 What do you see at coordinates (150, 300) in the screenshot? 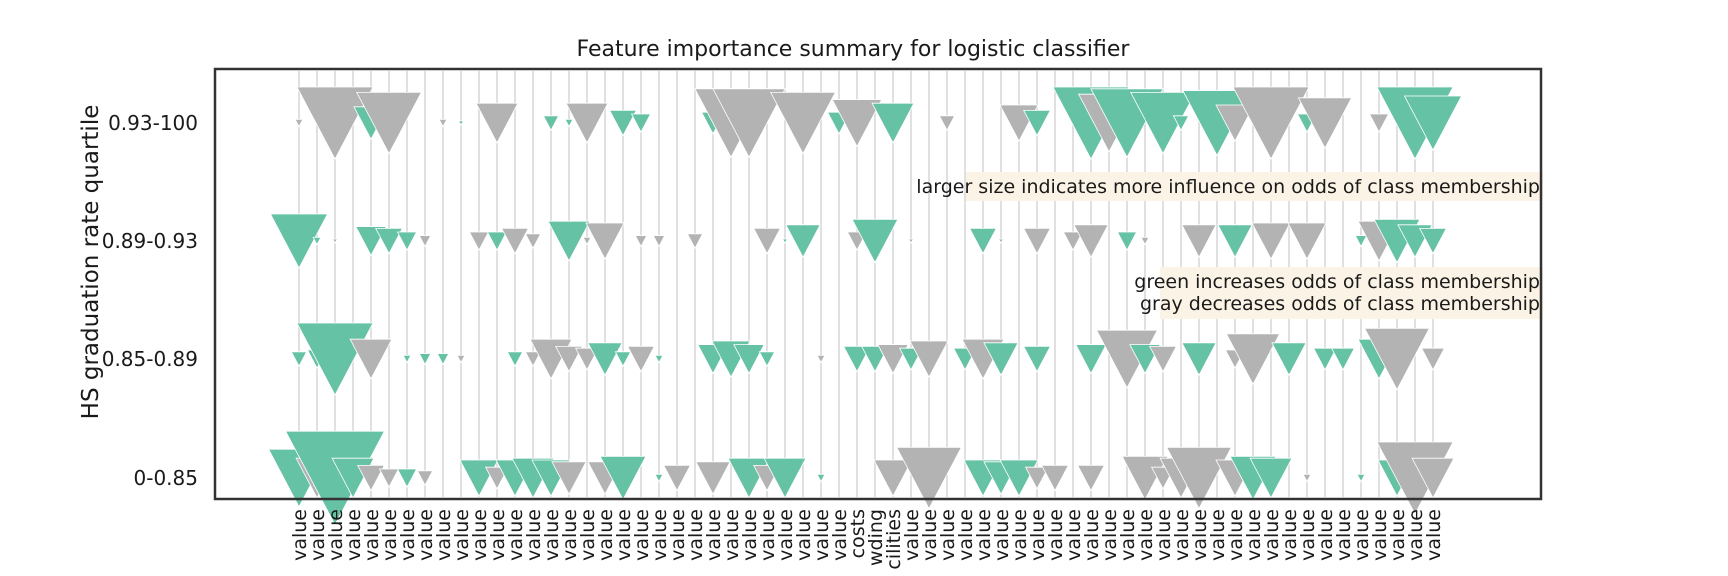
I see `y-tick-labels: 0.93-100 0.89-0.93 0.85-0.89 0-0.85` at bounding box center [150, 300].